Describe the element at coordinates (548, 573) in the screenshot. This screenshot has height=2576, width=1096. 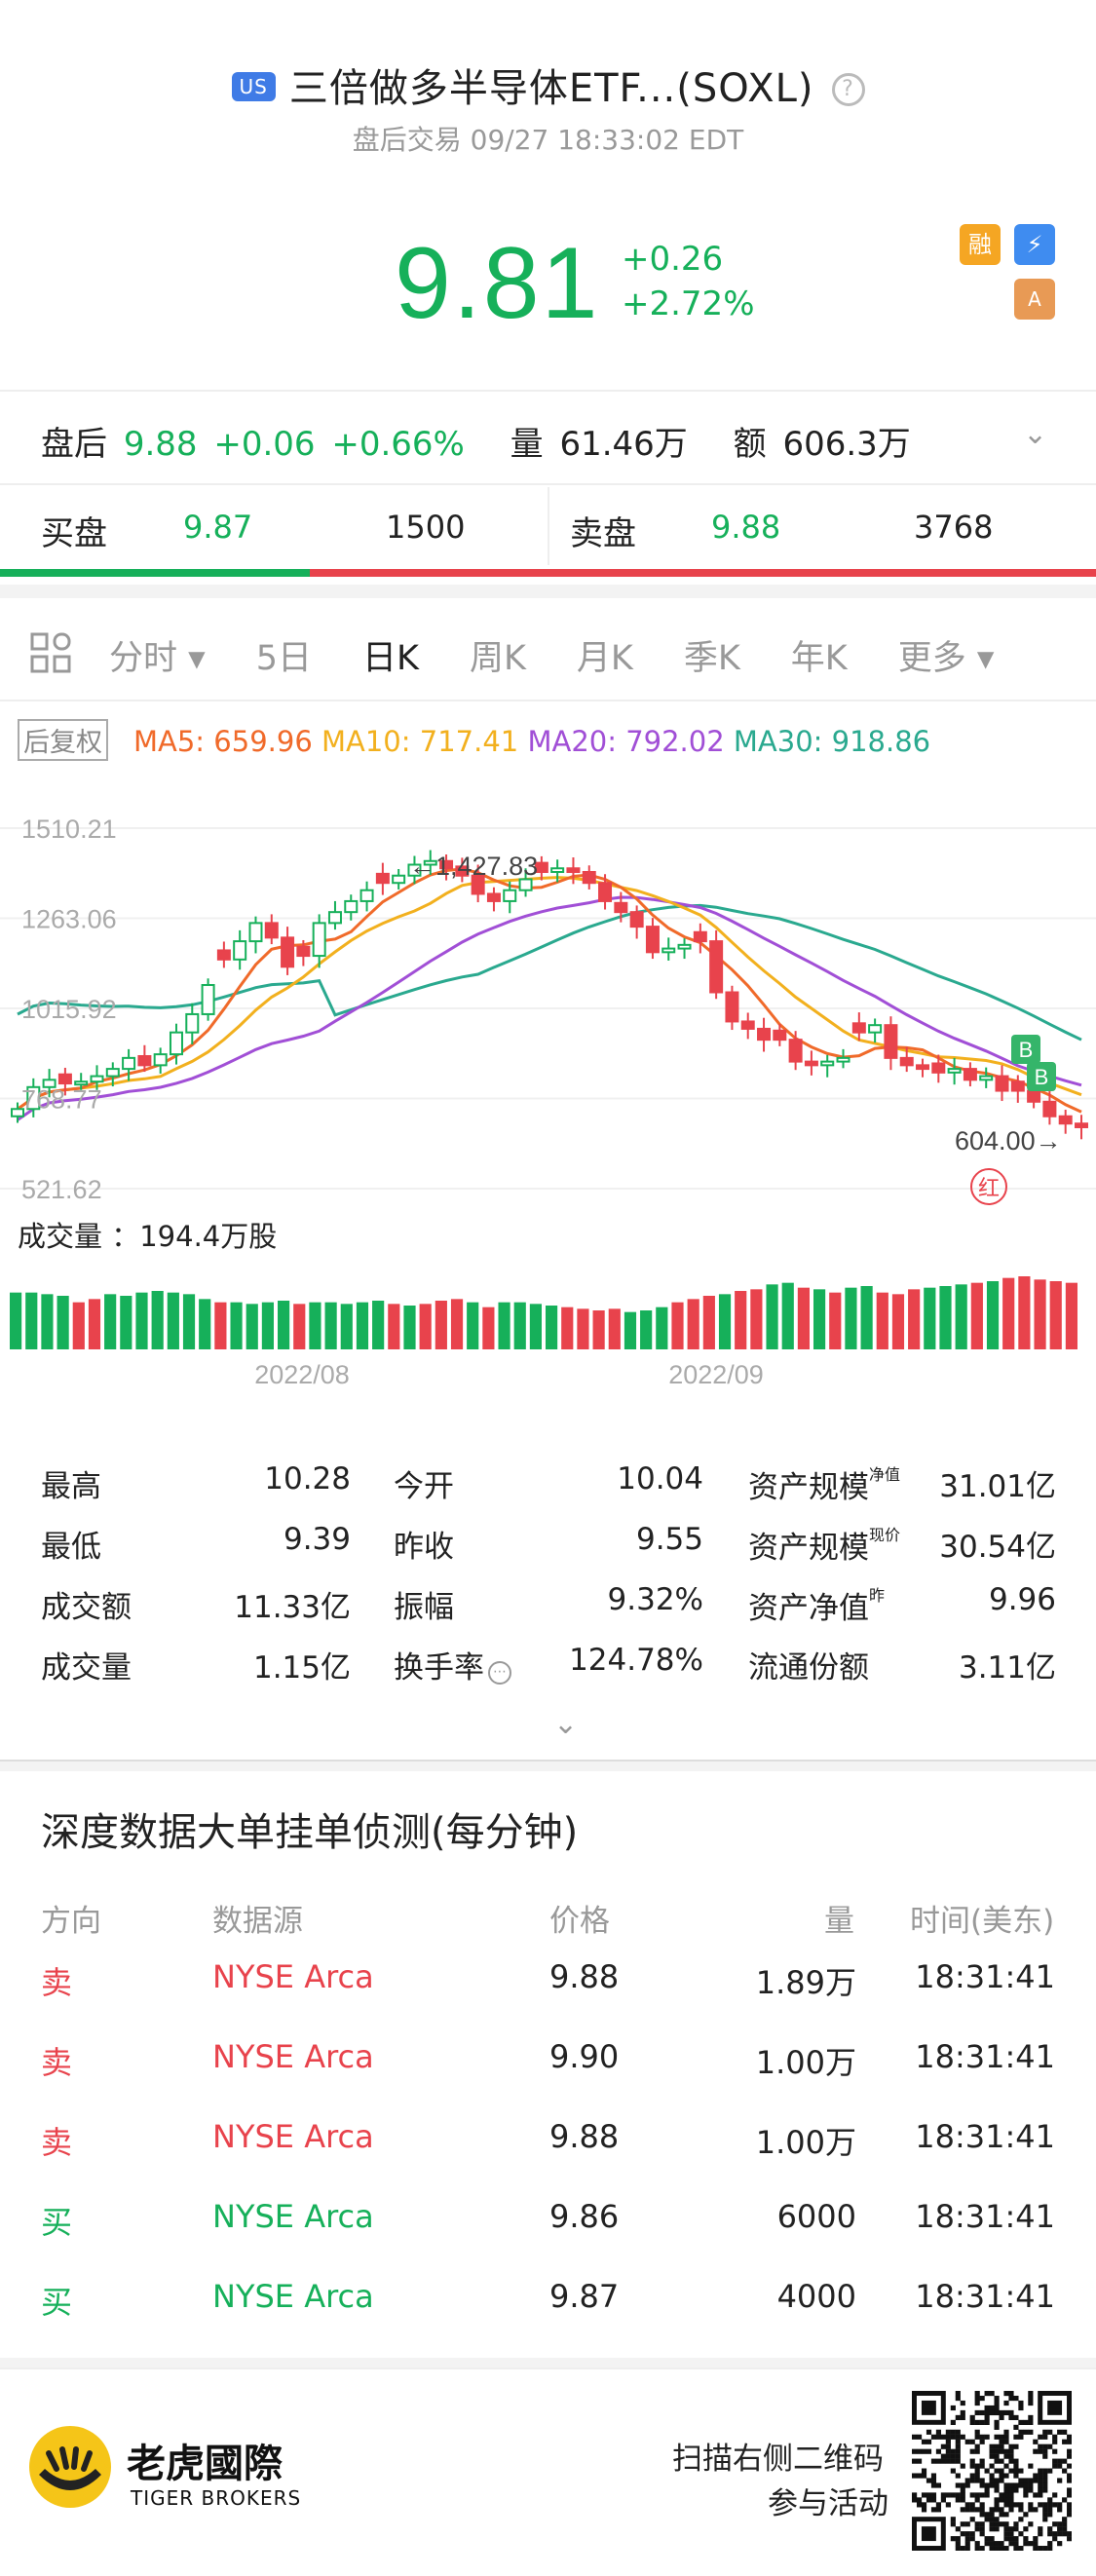
I see `bid-ask-ratio-bar` at that location.